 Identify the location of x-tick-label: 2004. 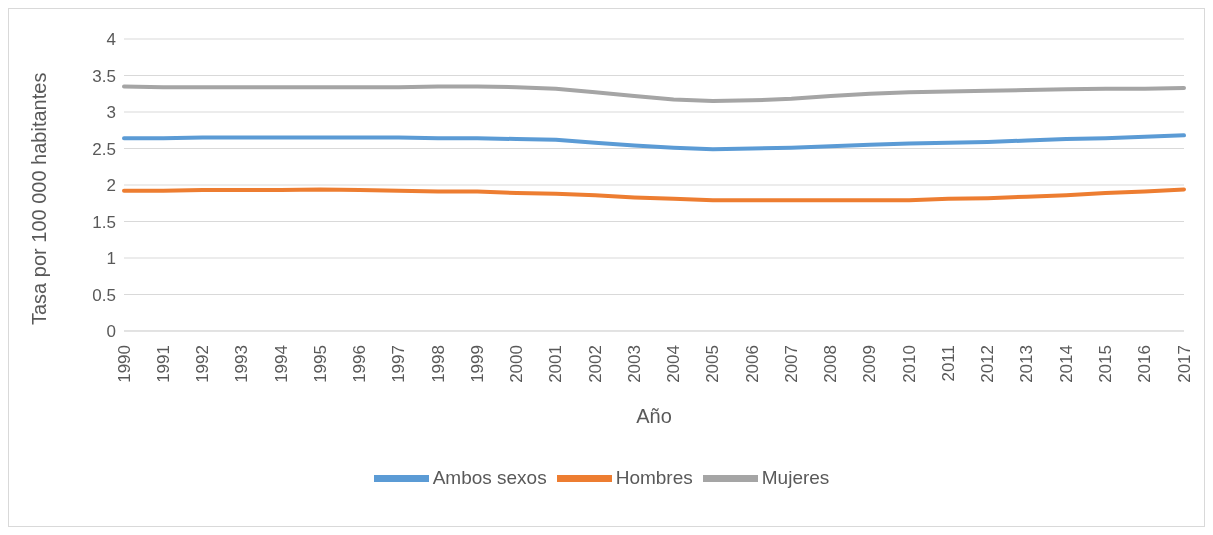
(674, 364).